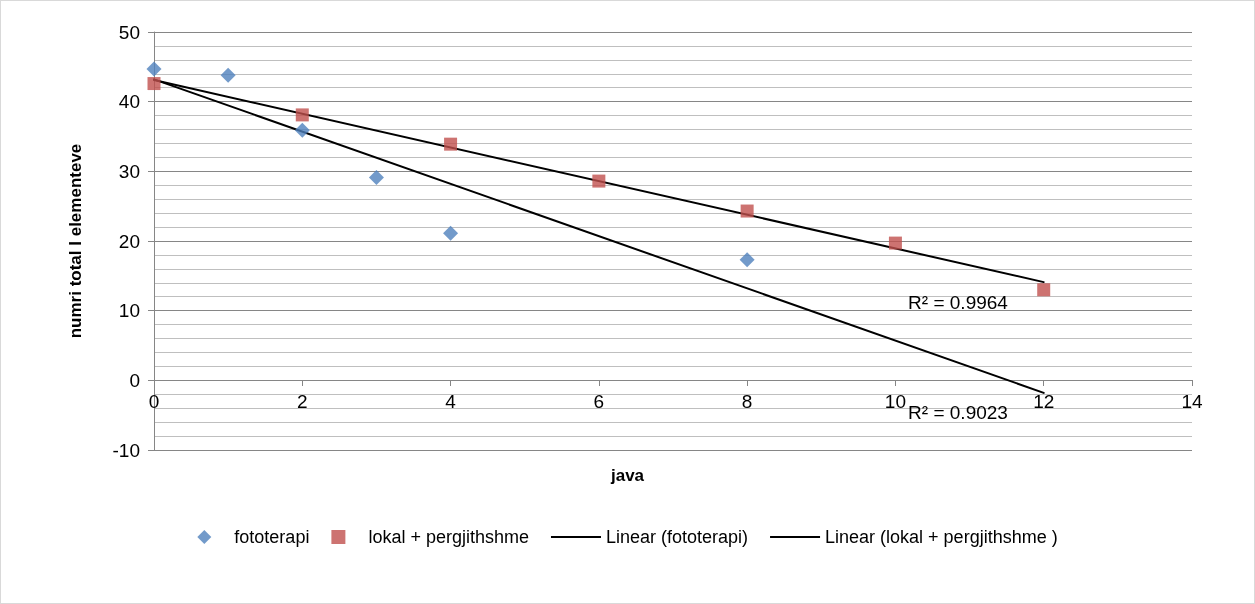  Describe the element at coordinates (129, 171) in the screenshot. I see `y-tick-label: 30` at that location.